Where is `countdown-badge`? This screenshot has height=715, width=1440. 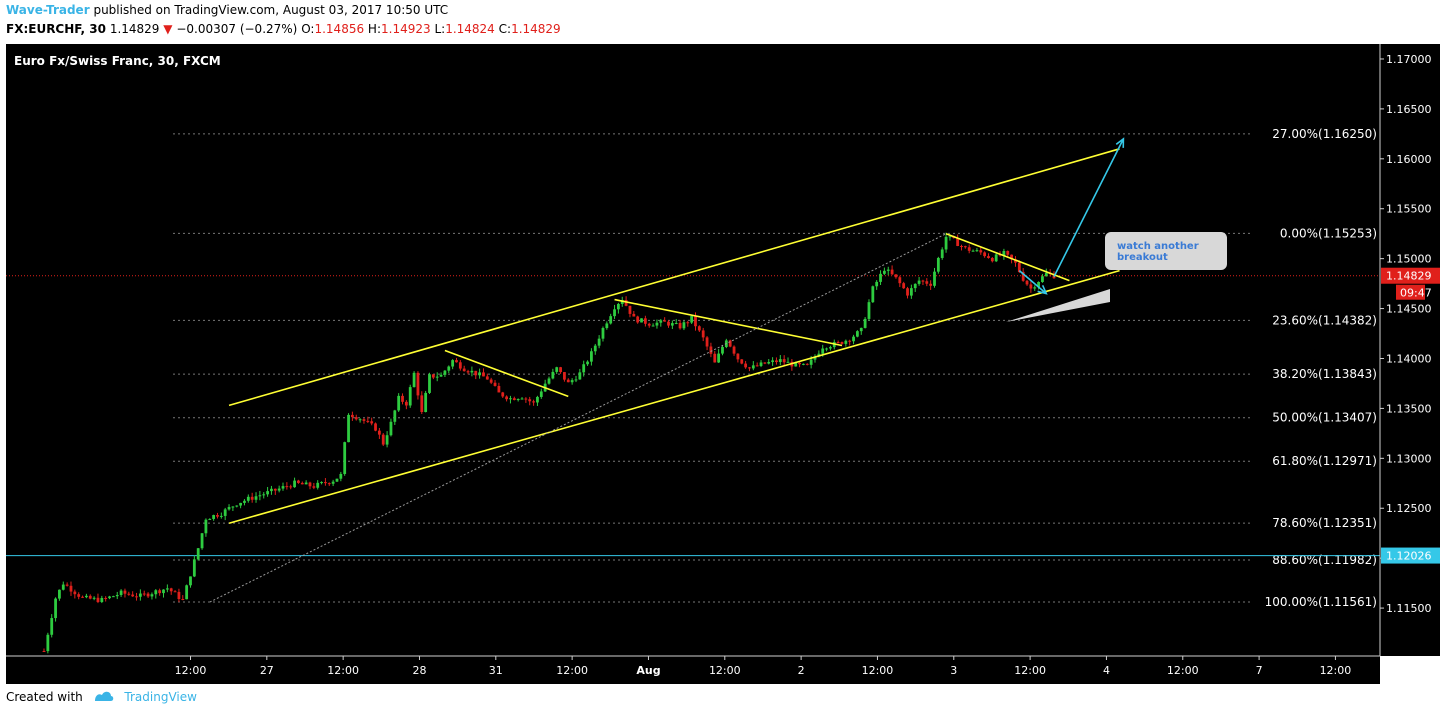 countdown-badge is located at coordinates (1410, 292).